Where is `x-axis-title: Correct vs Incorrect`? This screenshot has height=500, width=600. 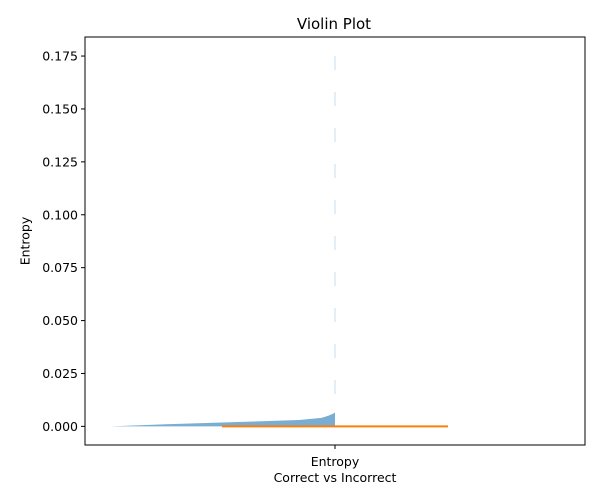
x-axis-title: Correct vs Incorrect is located at coordinates (335, 477).